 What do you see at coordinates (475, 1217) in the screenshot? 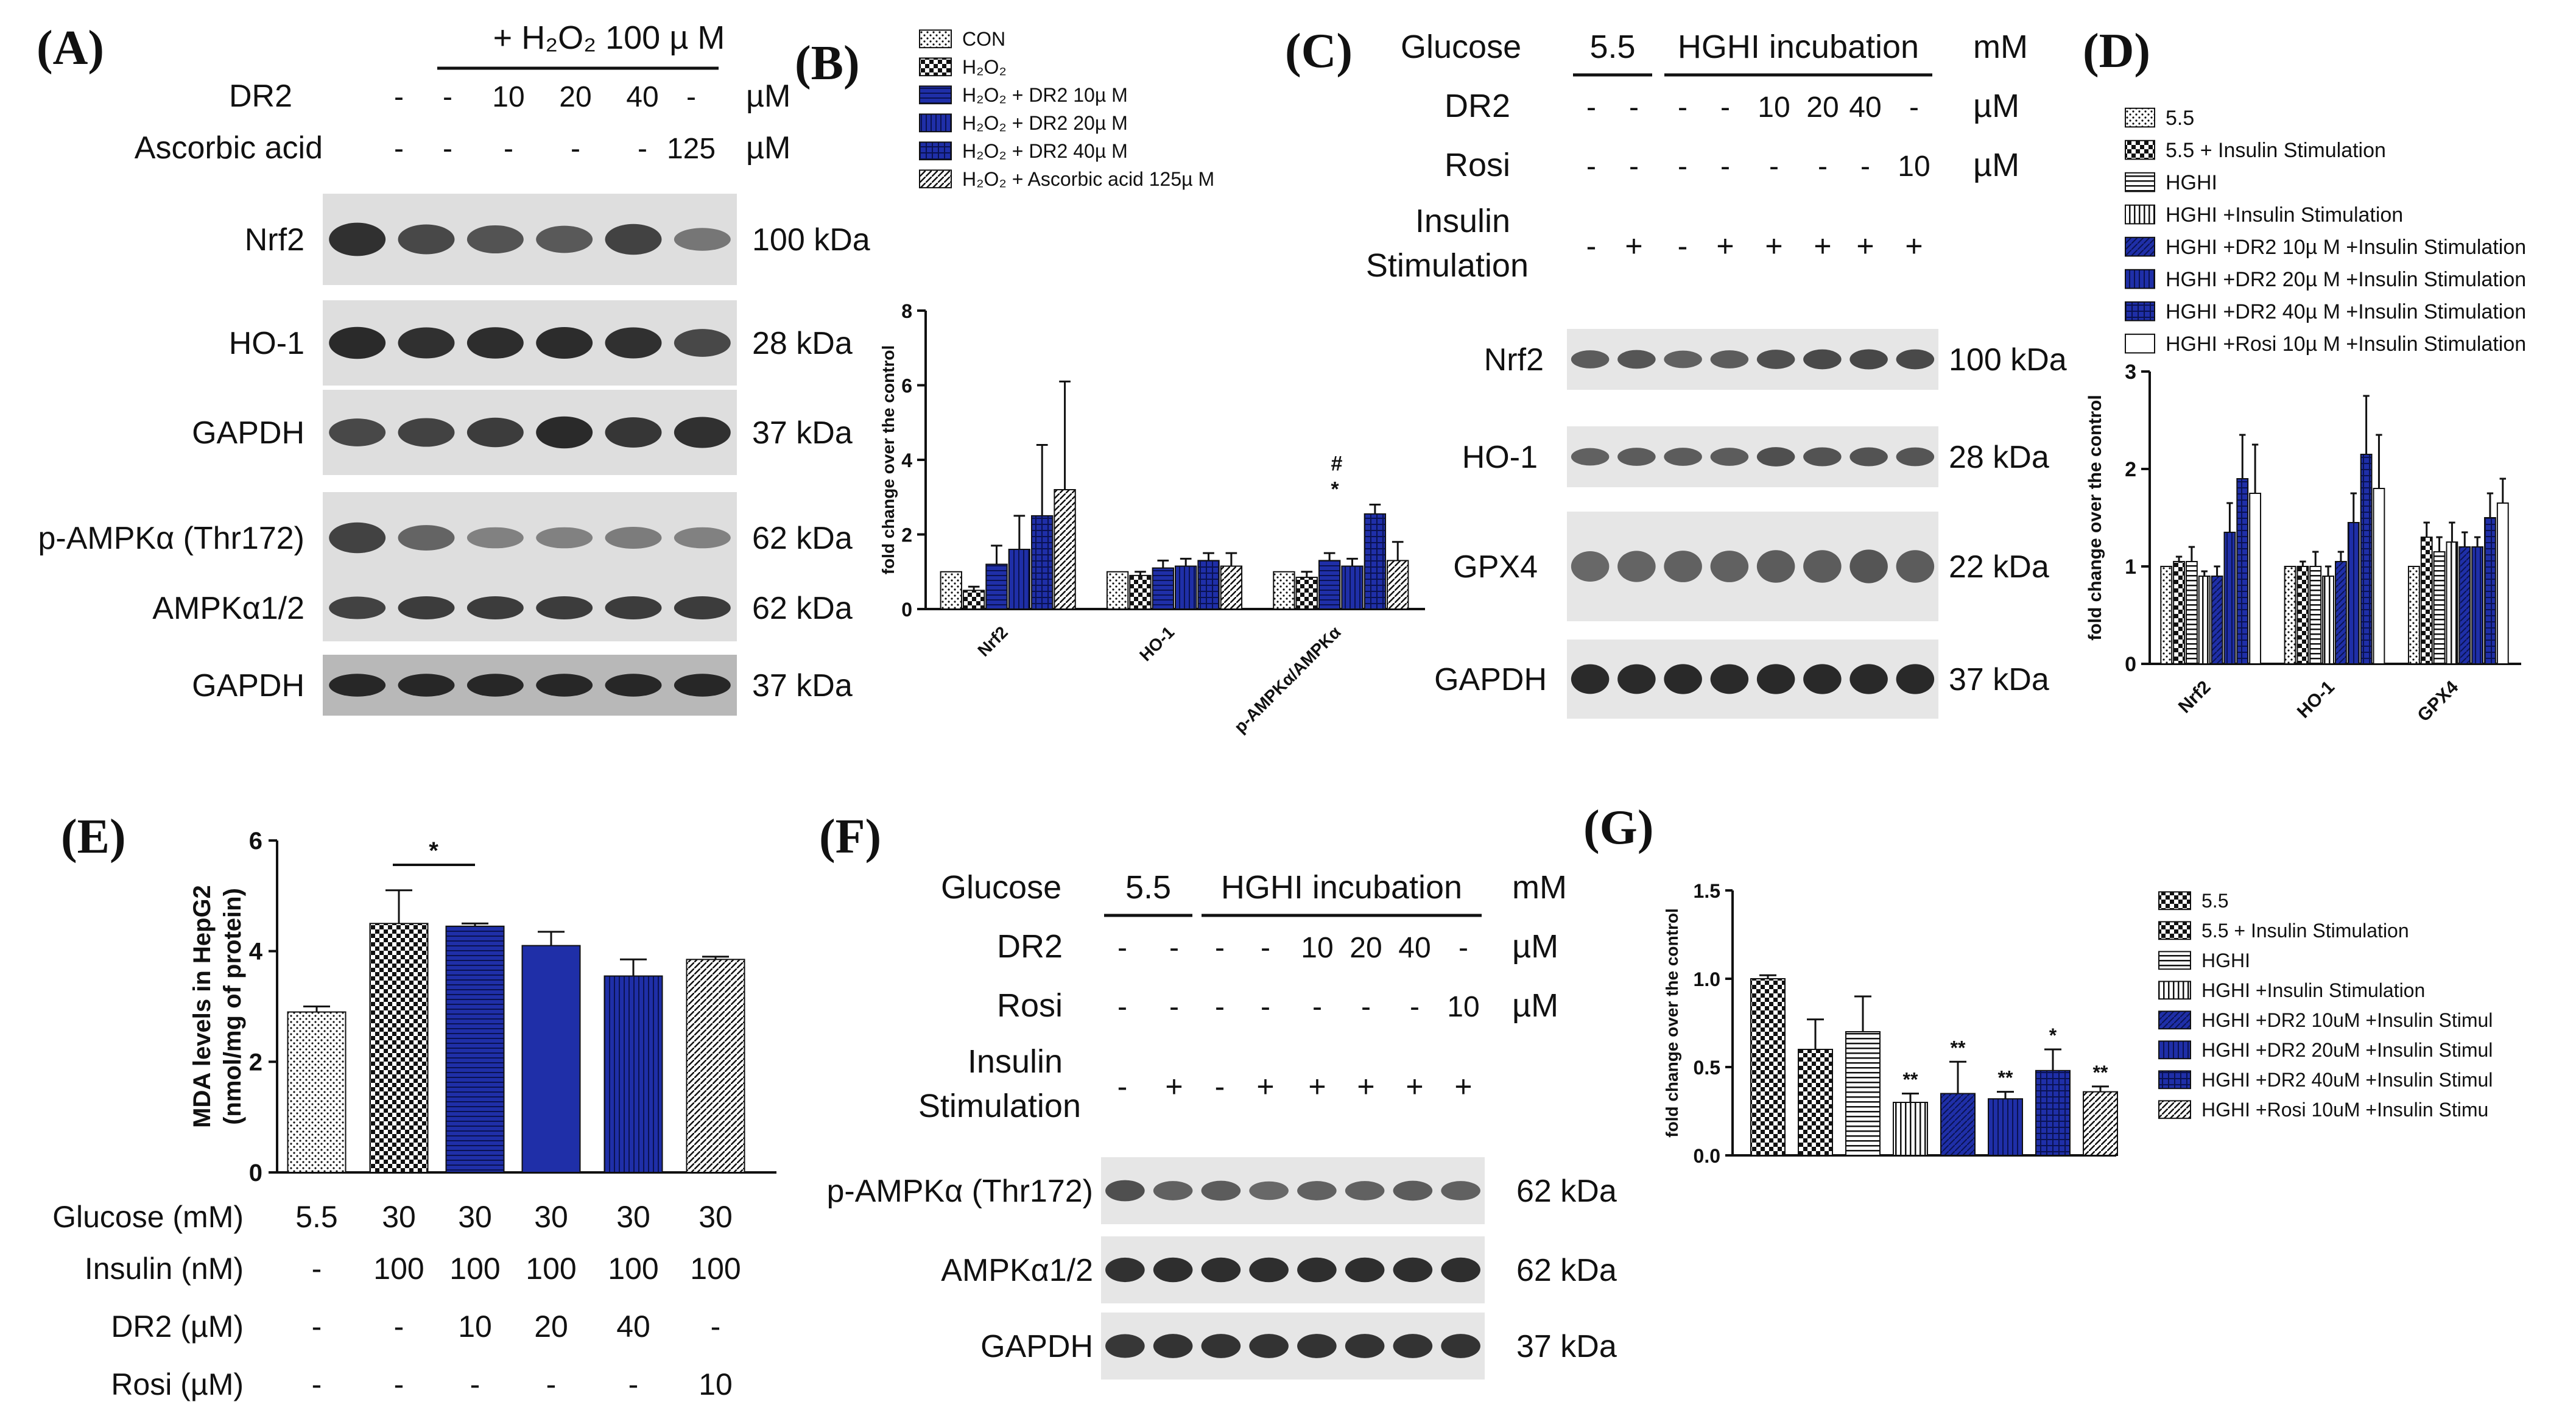
I see `panel-e-row-value: 30` at bounding box center [475, 1217].